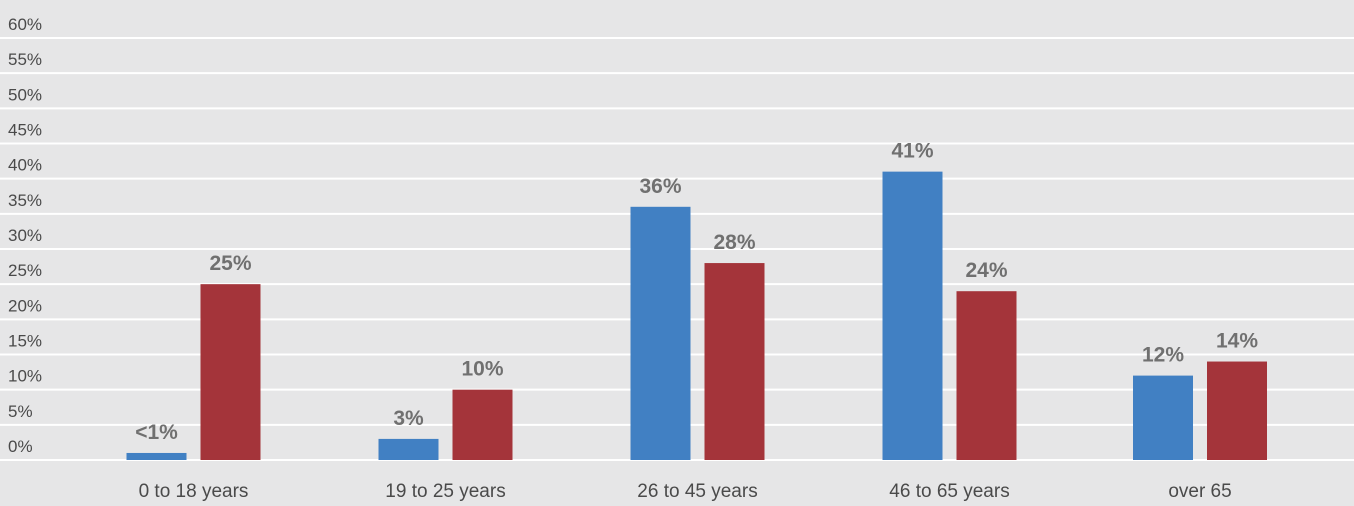 This screenshot has height=506, width=1354. I want to click on y-tick-label: 30%, so click(25, 235).